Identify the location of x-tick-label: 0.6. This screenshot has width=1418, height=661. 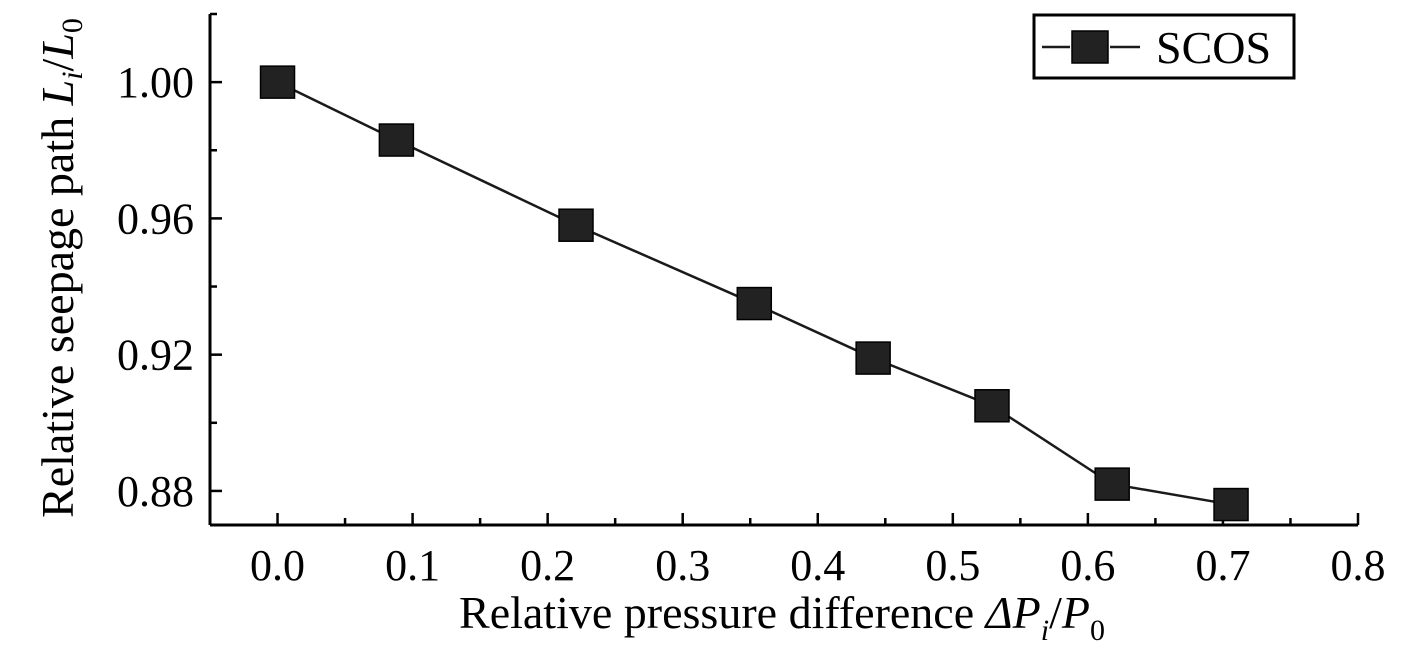
(1087, 565).